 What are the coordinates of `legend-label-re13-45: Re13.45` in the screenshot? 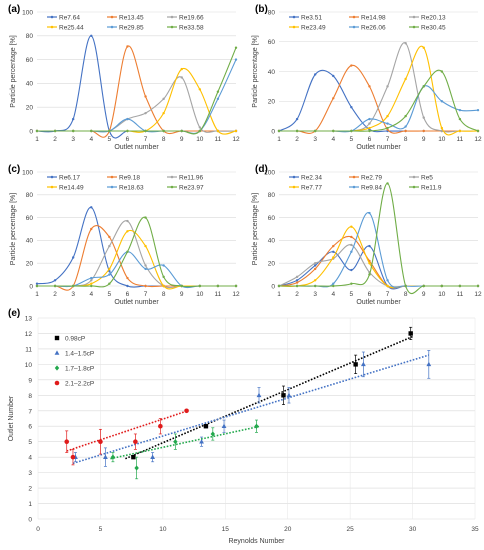 It's located at (131, 17).